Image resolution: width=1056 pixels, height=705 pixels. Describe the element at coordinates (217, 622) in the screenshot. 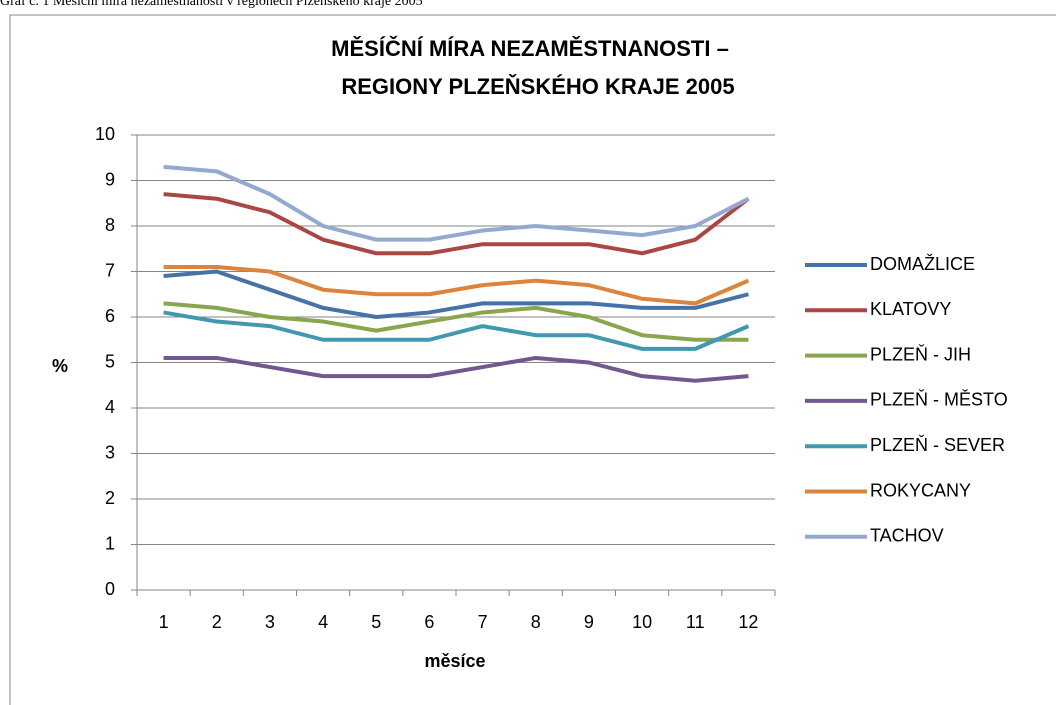

I see `x-tick-label: 2` at that location.